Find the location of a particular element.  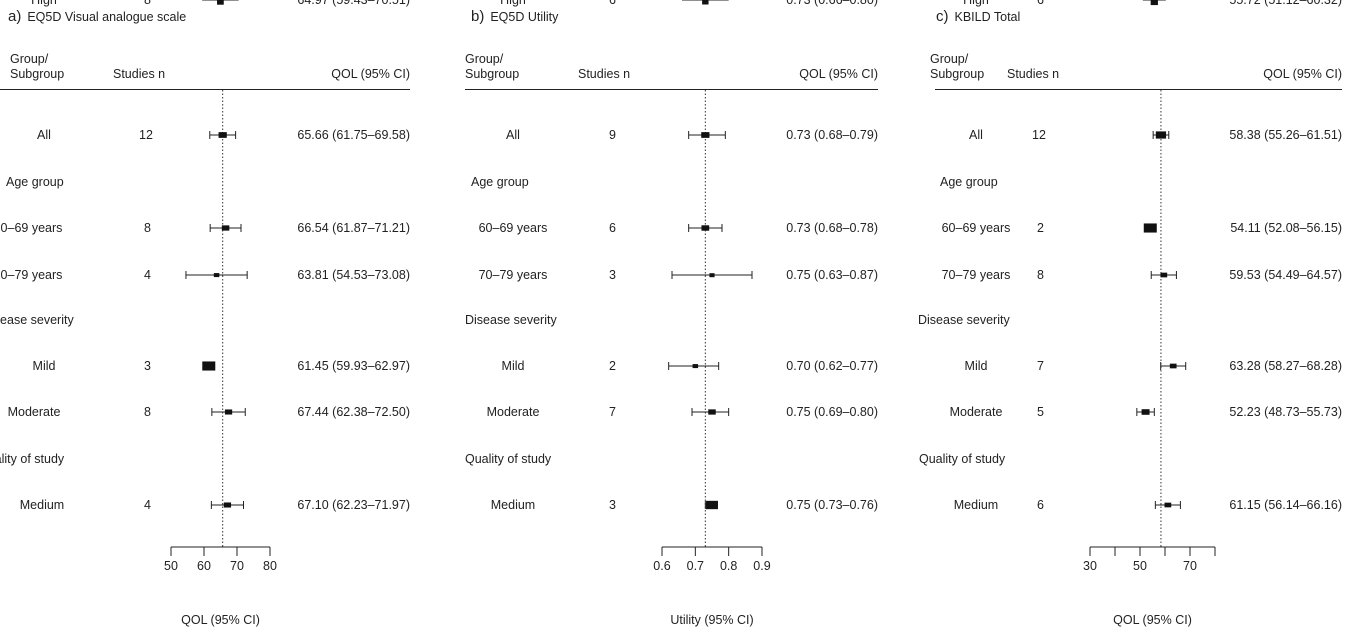

row-study-count: 12 is located at coordinates (1039, 135).